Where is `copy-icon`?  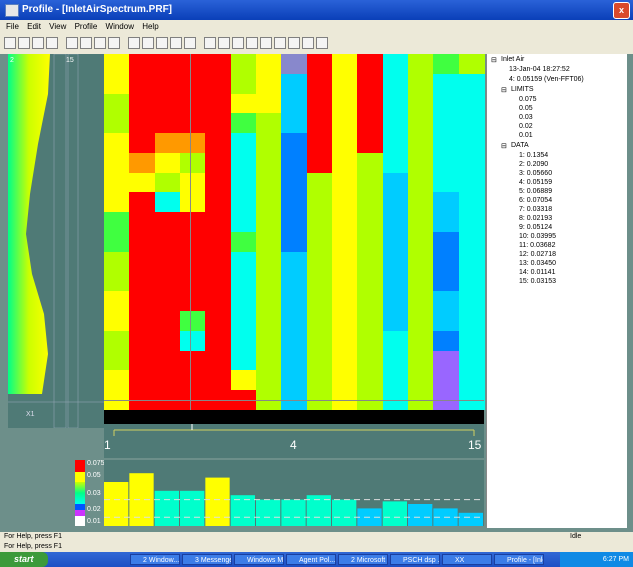 copy-icon is located at coordinates (86, 43).